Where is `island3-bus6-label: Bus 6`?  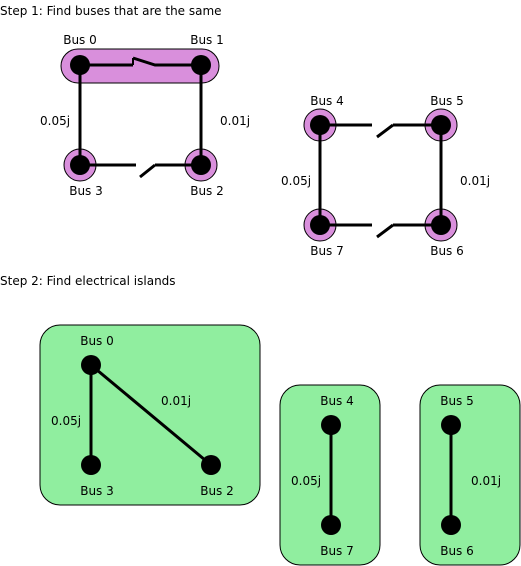
island3-bus6-label: Bus 6 is located at coordinates (457, 551).